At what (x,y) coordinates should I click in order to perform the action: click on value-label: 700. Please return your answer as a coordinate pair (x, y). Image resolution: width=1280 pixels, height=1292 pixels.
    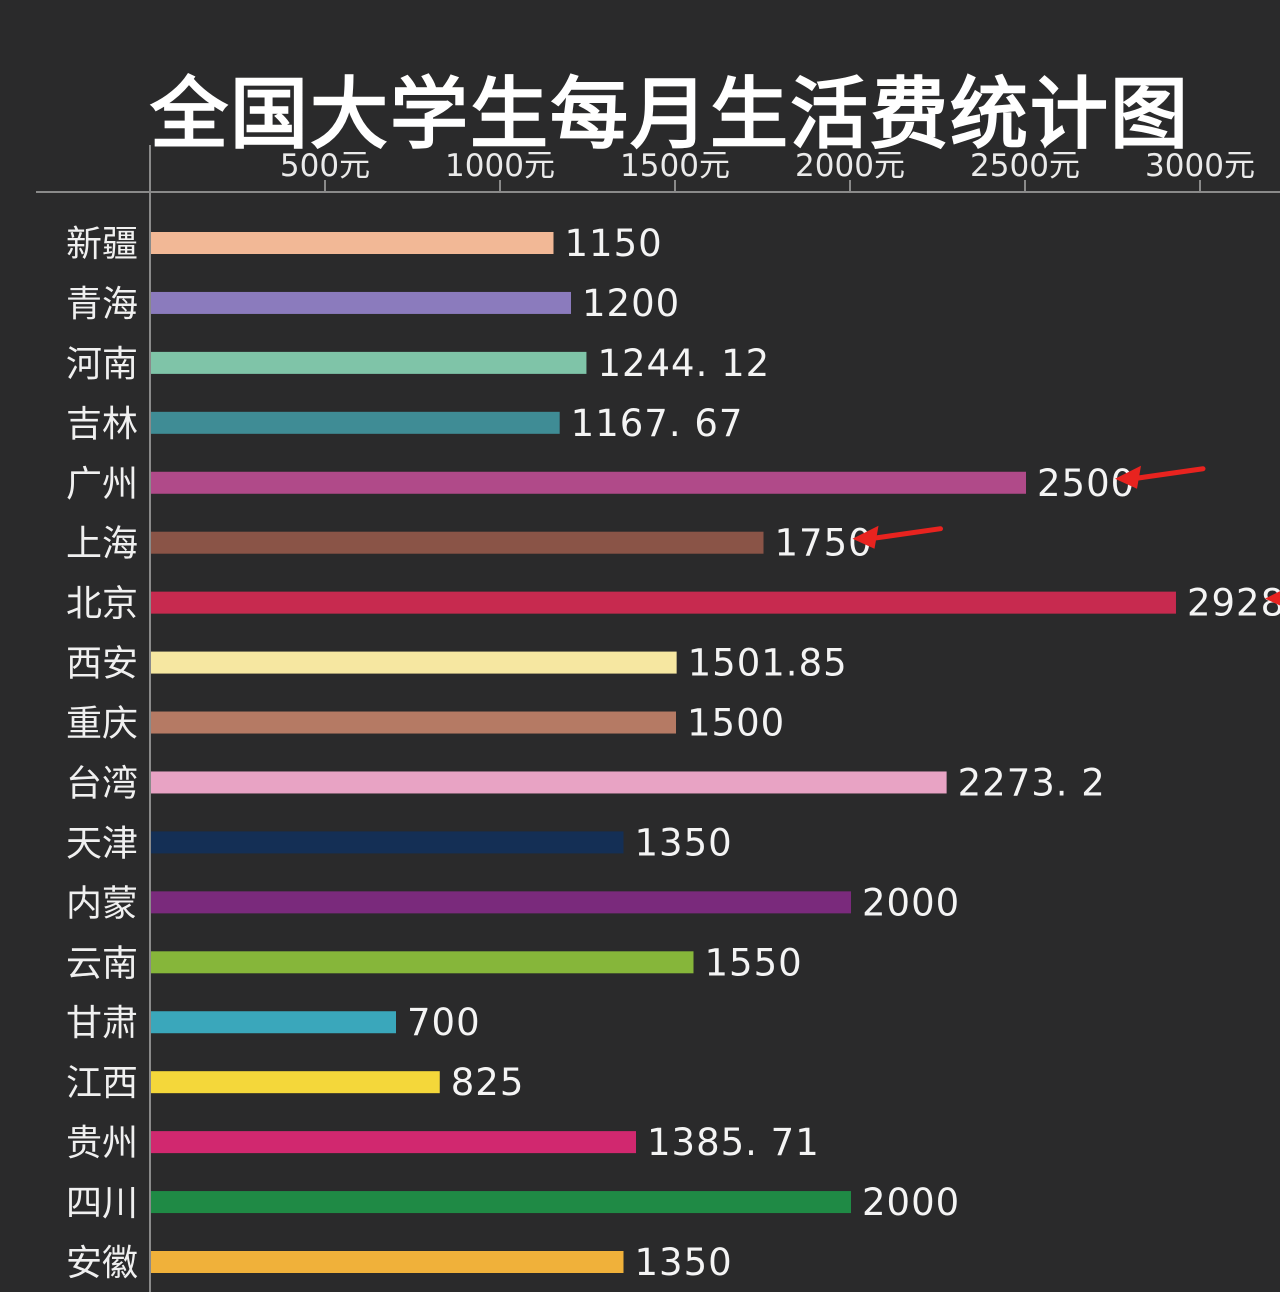
    Looking at the image, I should click on (444, 1022).